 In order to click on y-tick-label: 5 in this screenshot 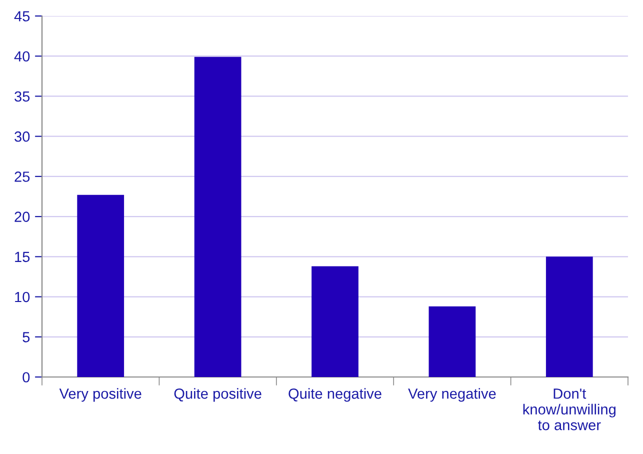, I will do `click(26, 337)`.